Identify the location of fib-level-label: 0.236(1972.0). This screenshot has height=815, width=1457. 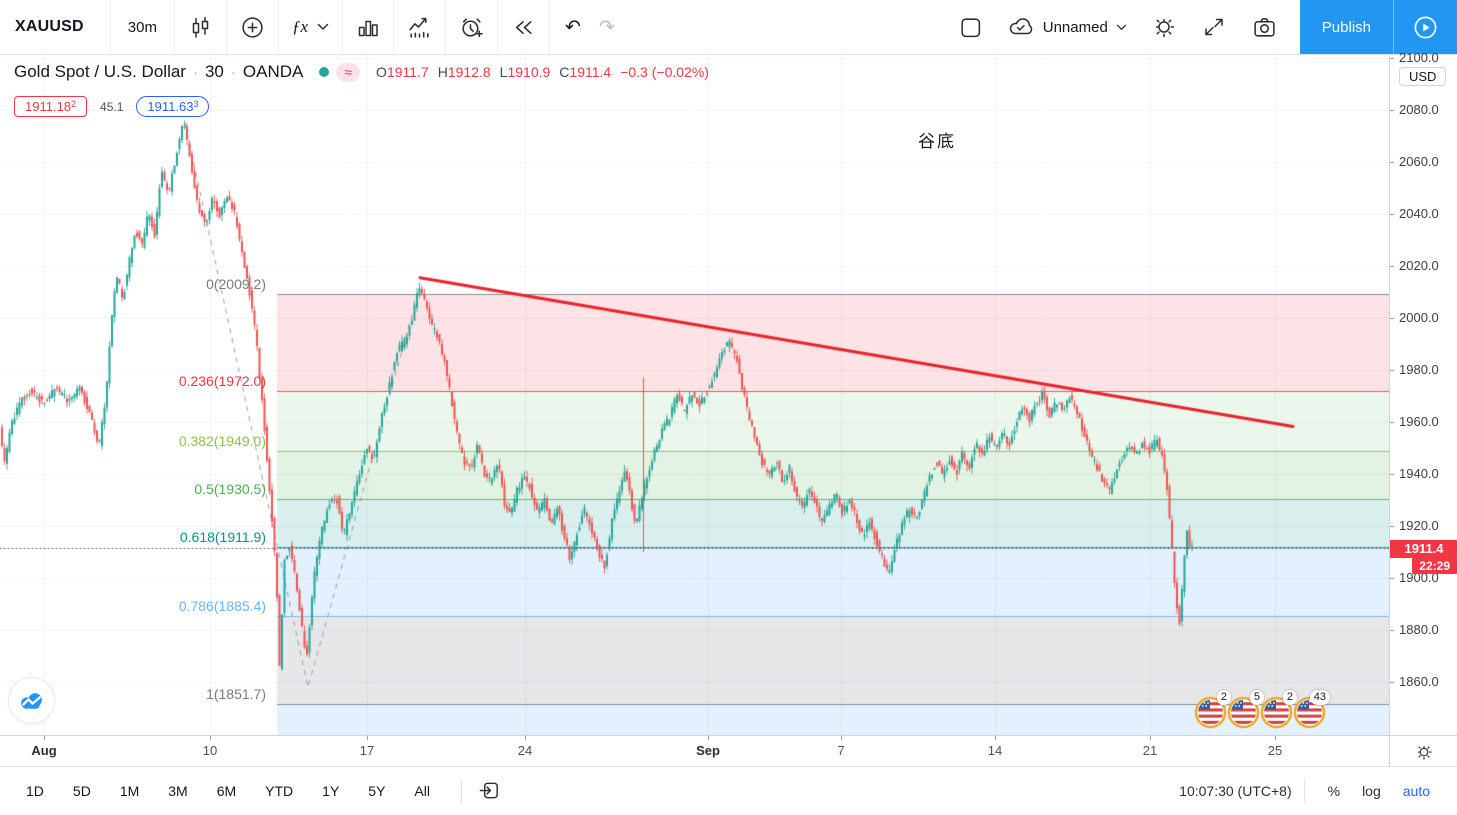
(222, 380).